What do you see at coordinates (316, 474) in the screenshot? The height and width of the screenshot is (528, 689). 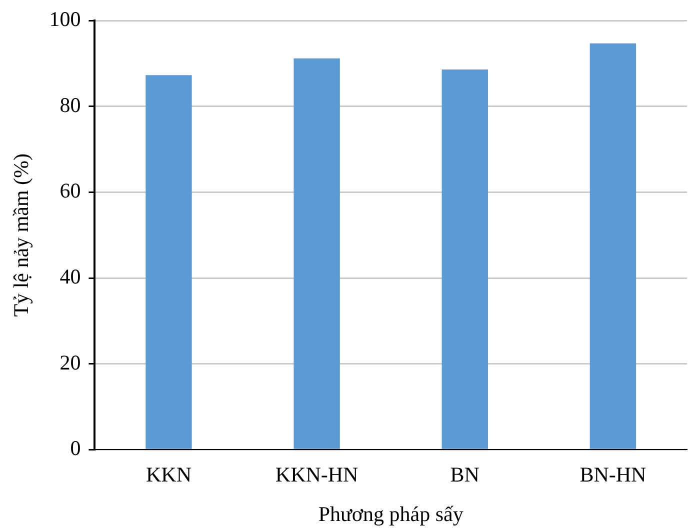 I see `x-tick-label: KKN-HN` at bounding box center [316, 474].